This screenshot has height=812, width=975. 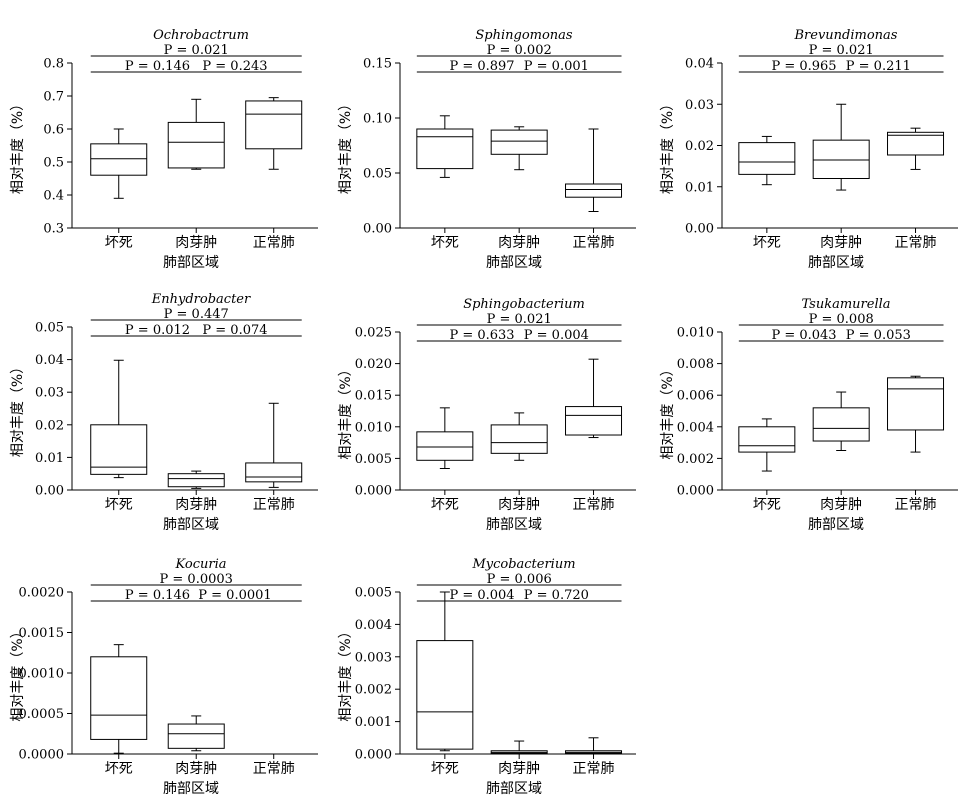 I want to click on y-tick-label: 0.0015, so click(x=42, y=633).